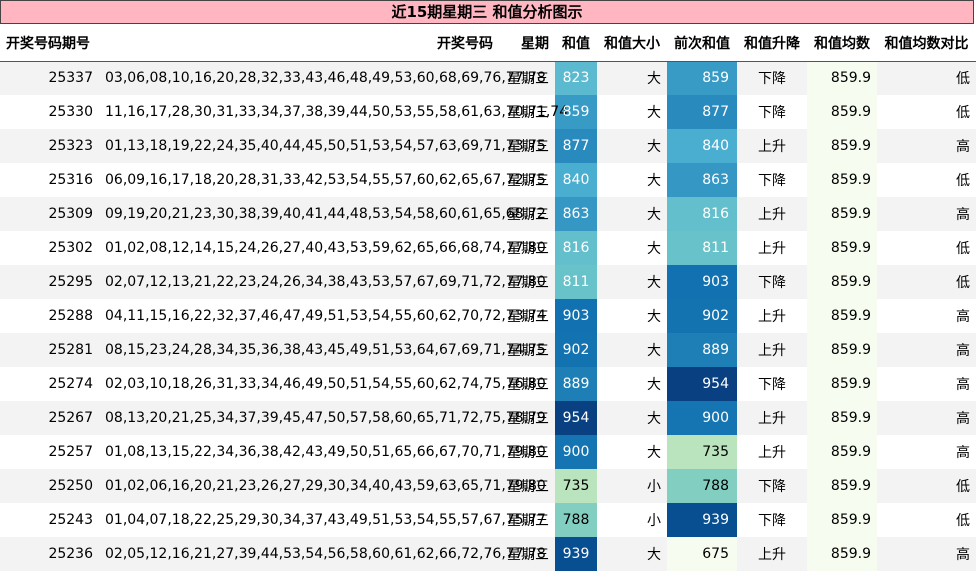 This screenshot has height=573, width=976. Describe the element at coordinates (576, 316) in the screenshot. I see `sum-cell: 903` at that location.